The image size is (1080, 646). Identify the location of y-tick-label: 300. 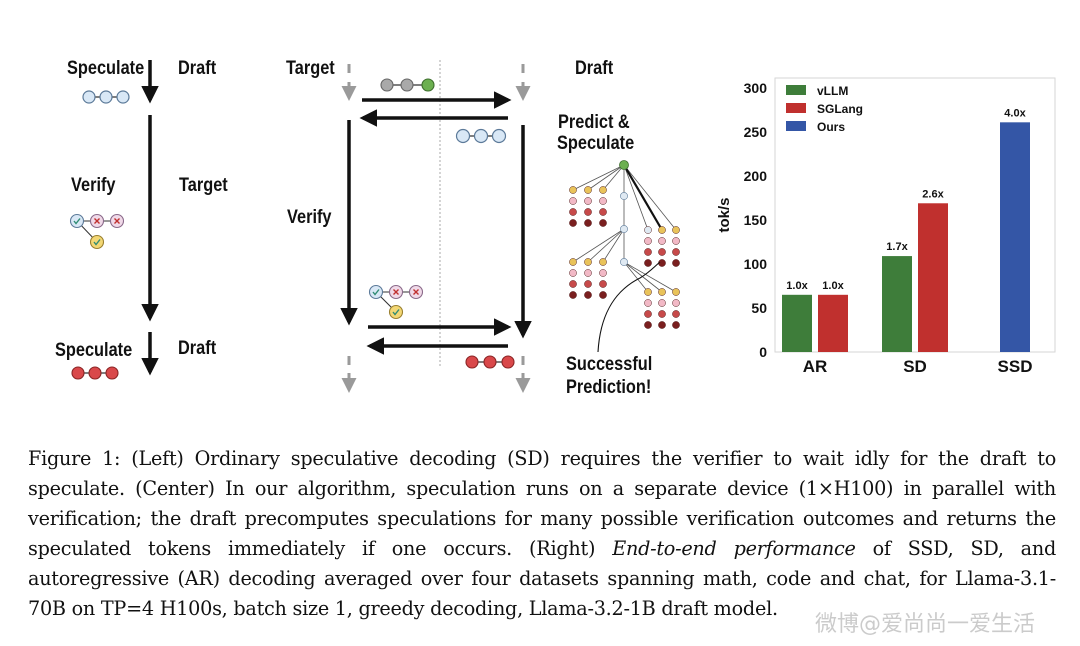
(756, 88).